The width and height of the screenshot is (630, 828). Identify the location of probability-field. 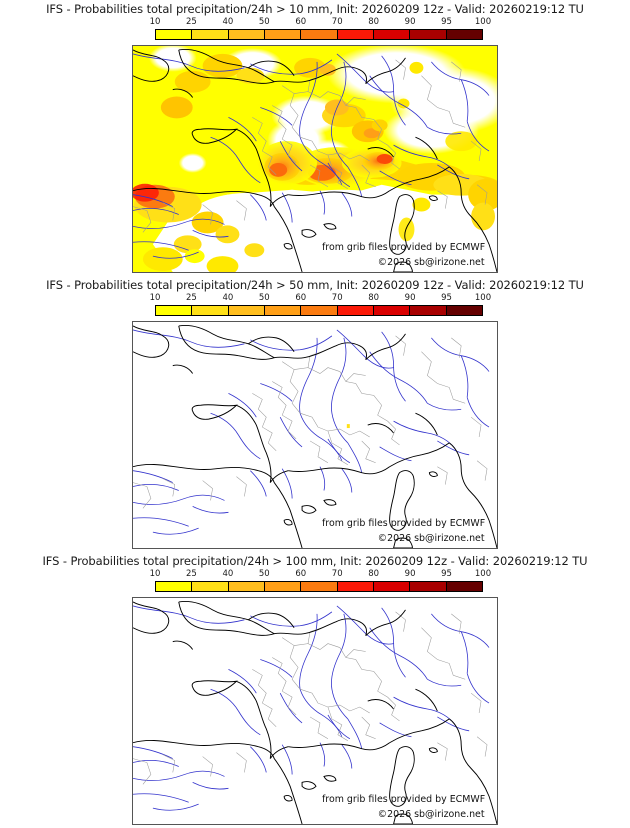
(348, 426).